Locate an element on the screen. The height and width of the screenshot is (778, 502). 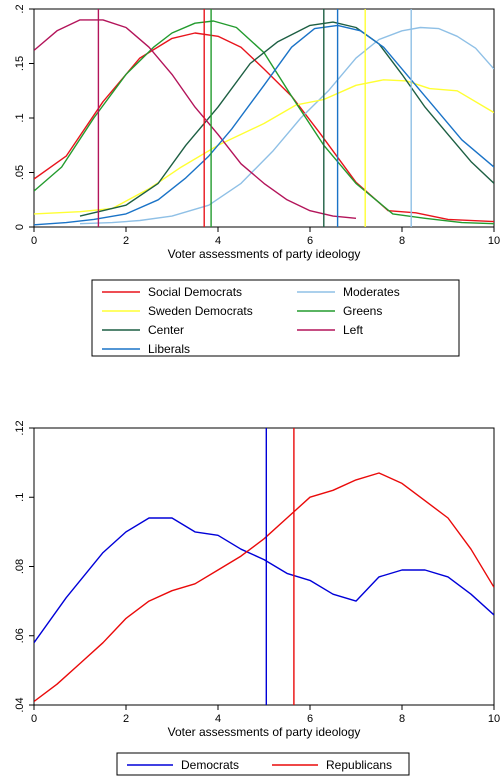
legend-item-democrats: Democrats is located at coordinates (183, 765).